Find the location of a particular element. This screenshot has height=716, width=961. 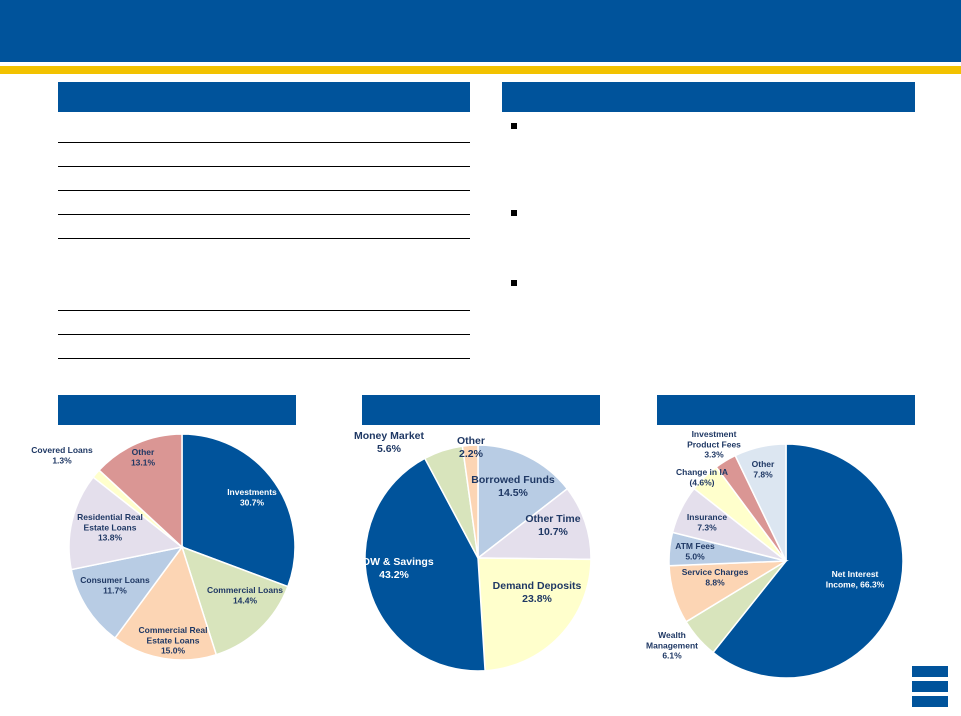

pie-slice-residential-real-estate-loans is located at coordinates (126, 523).